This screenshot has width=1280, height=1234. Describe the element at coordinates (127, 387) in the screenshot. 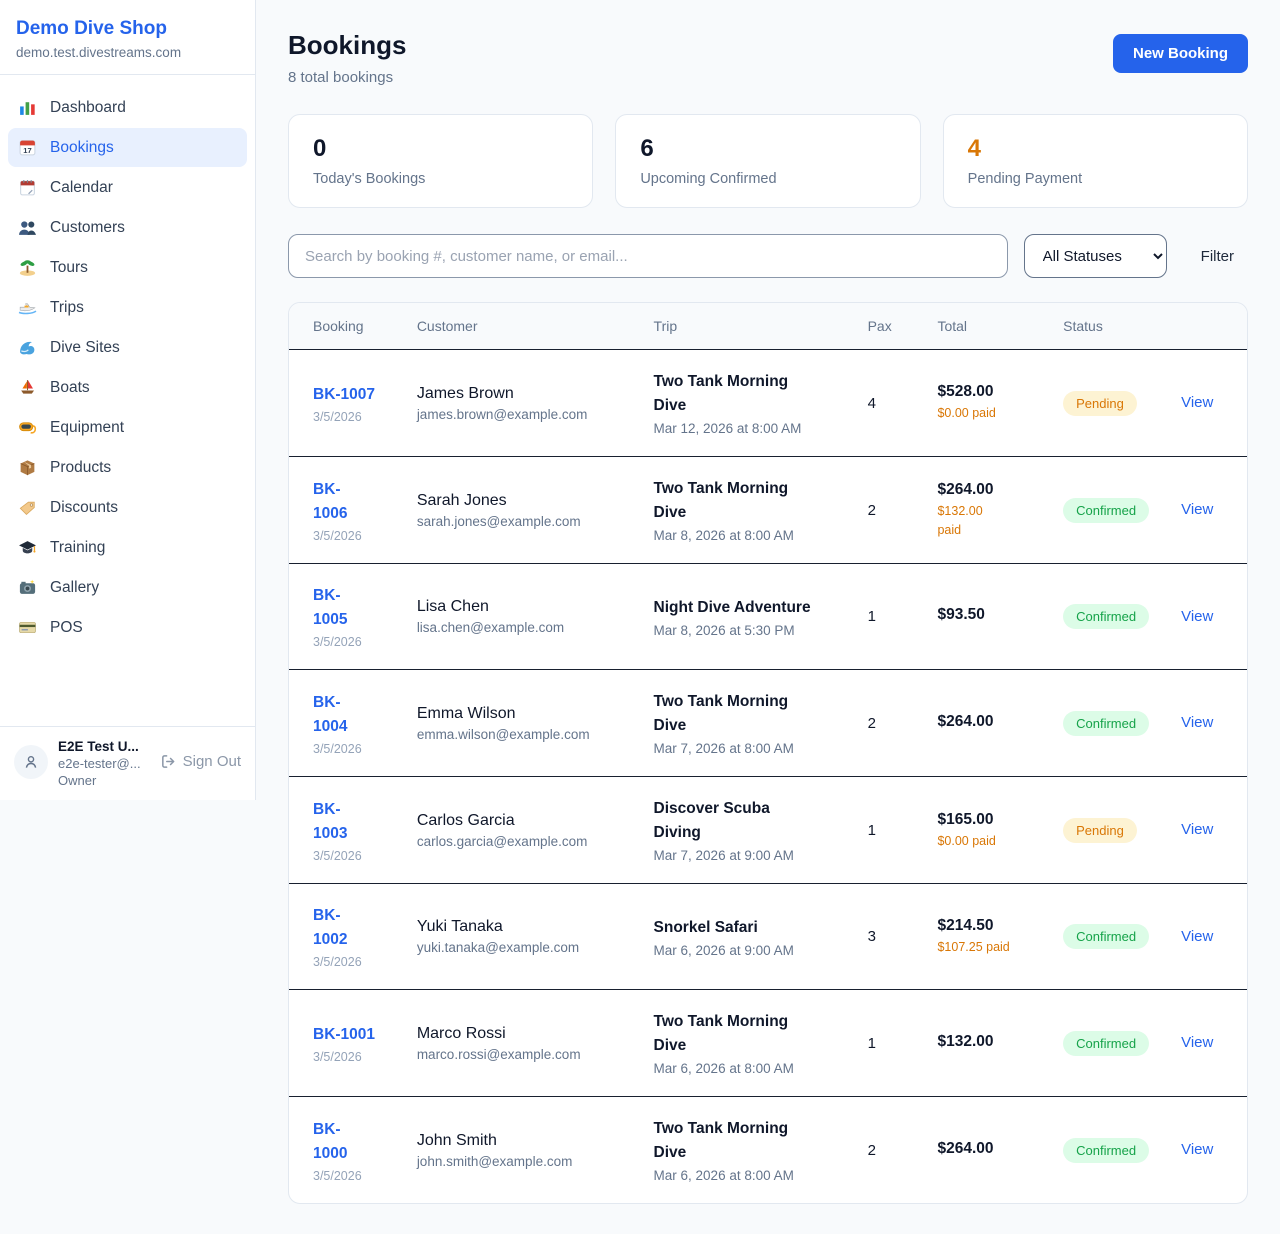

I see `sidebar-item-boats: Boats` at that location.